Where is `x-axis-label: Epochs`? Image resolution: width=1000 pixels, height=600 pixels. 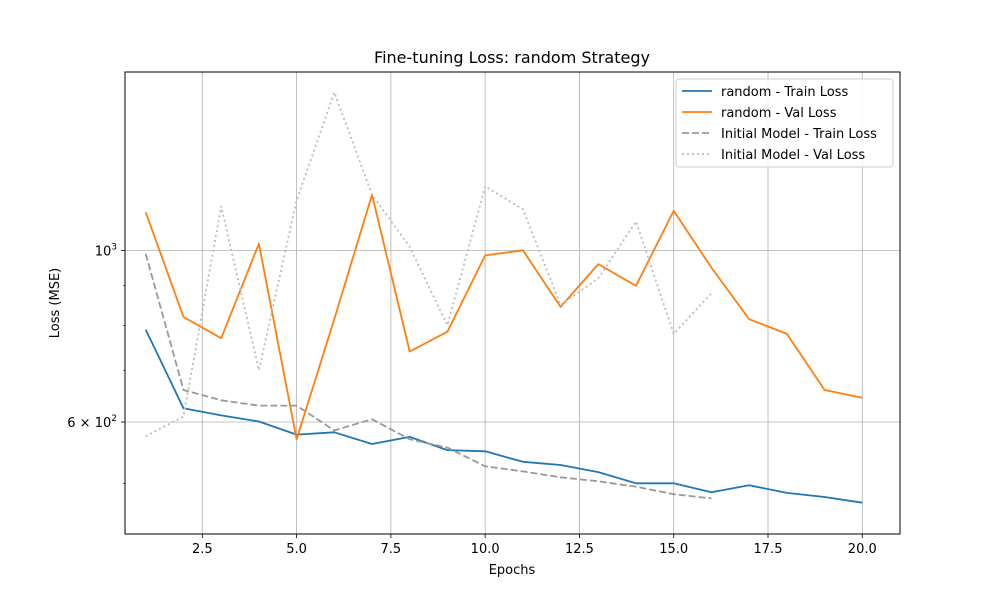 x-axis-label: Epochs is located at coordinates (512, 570).